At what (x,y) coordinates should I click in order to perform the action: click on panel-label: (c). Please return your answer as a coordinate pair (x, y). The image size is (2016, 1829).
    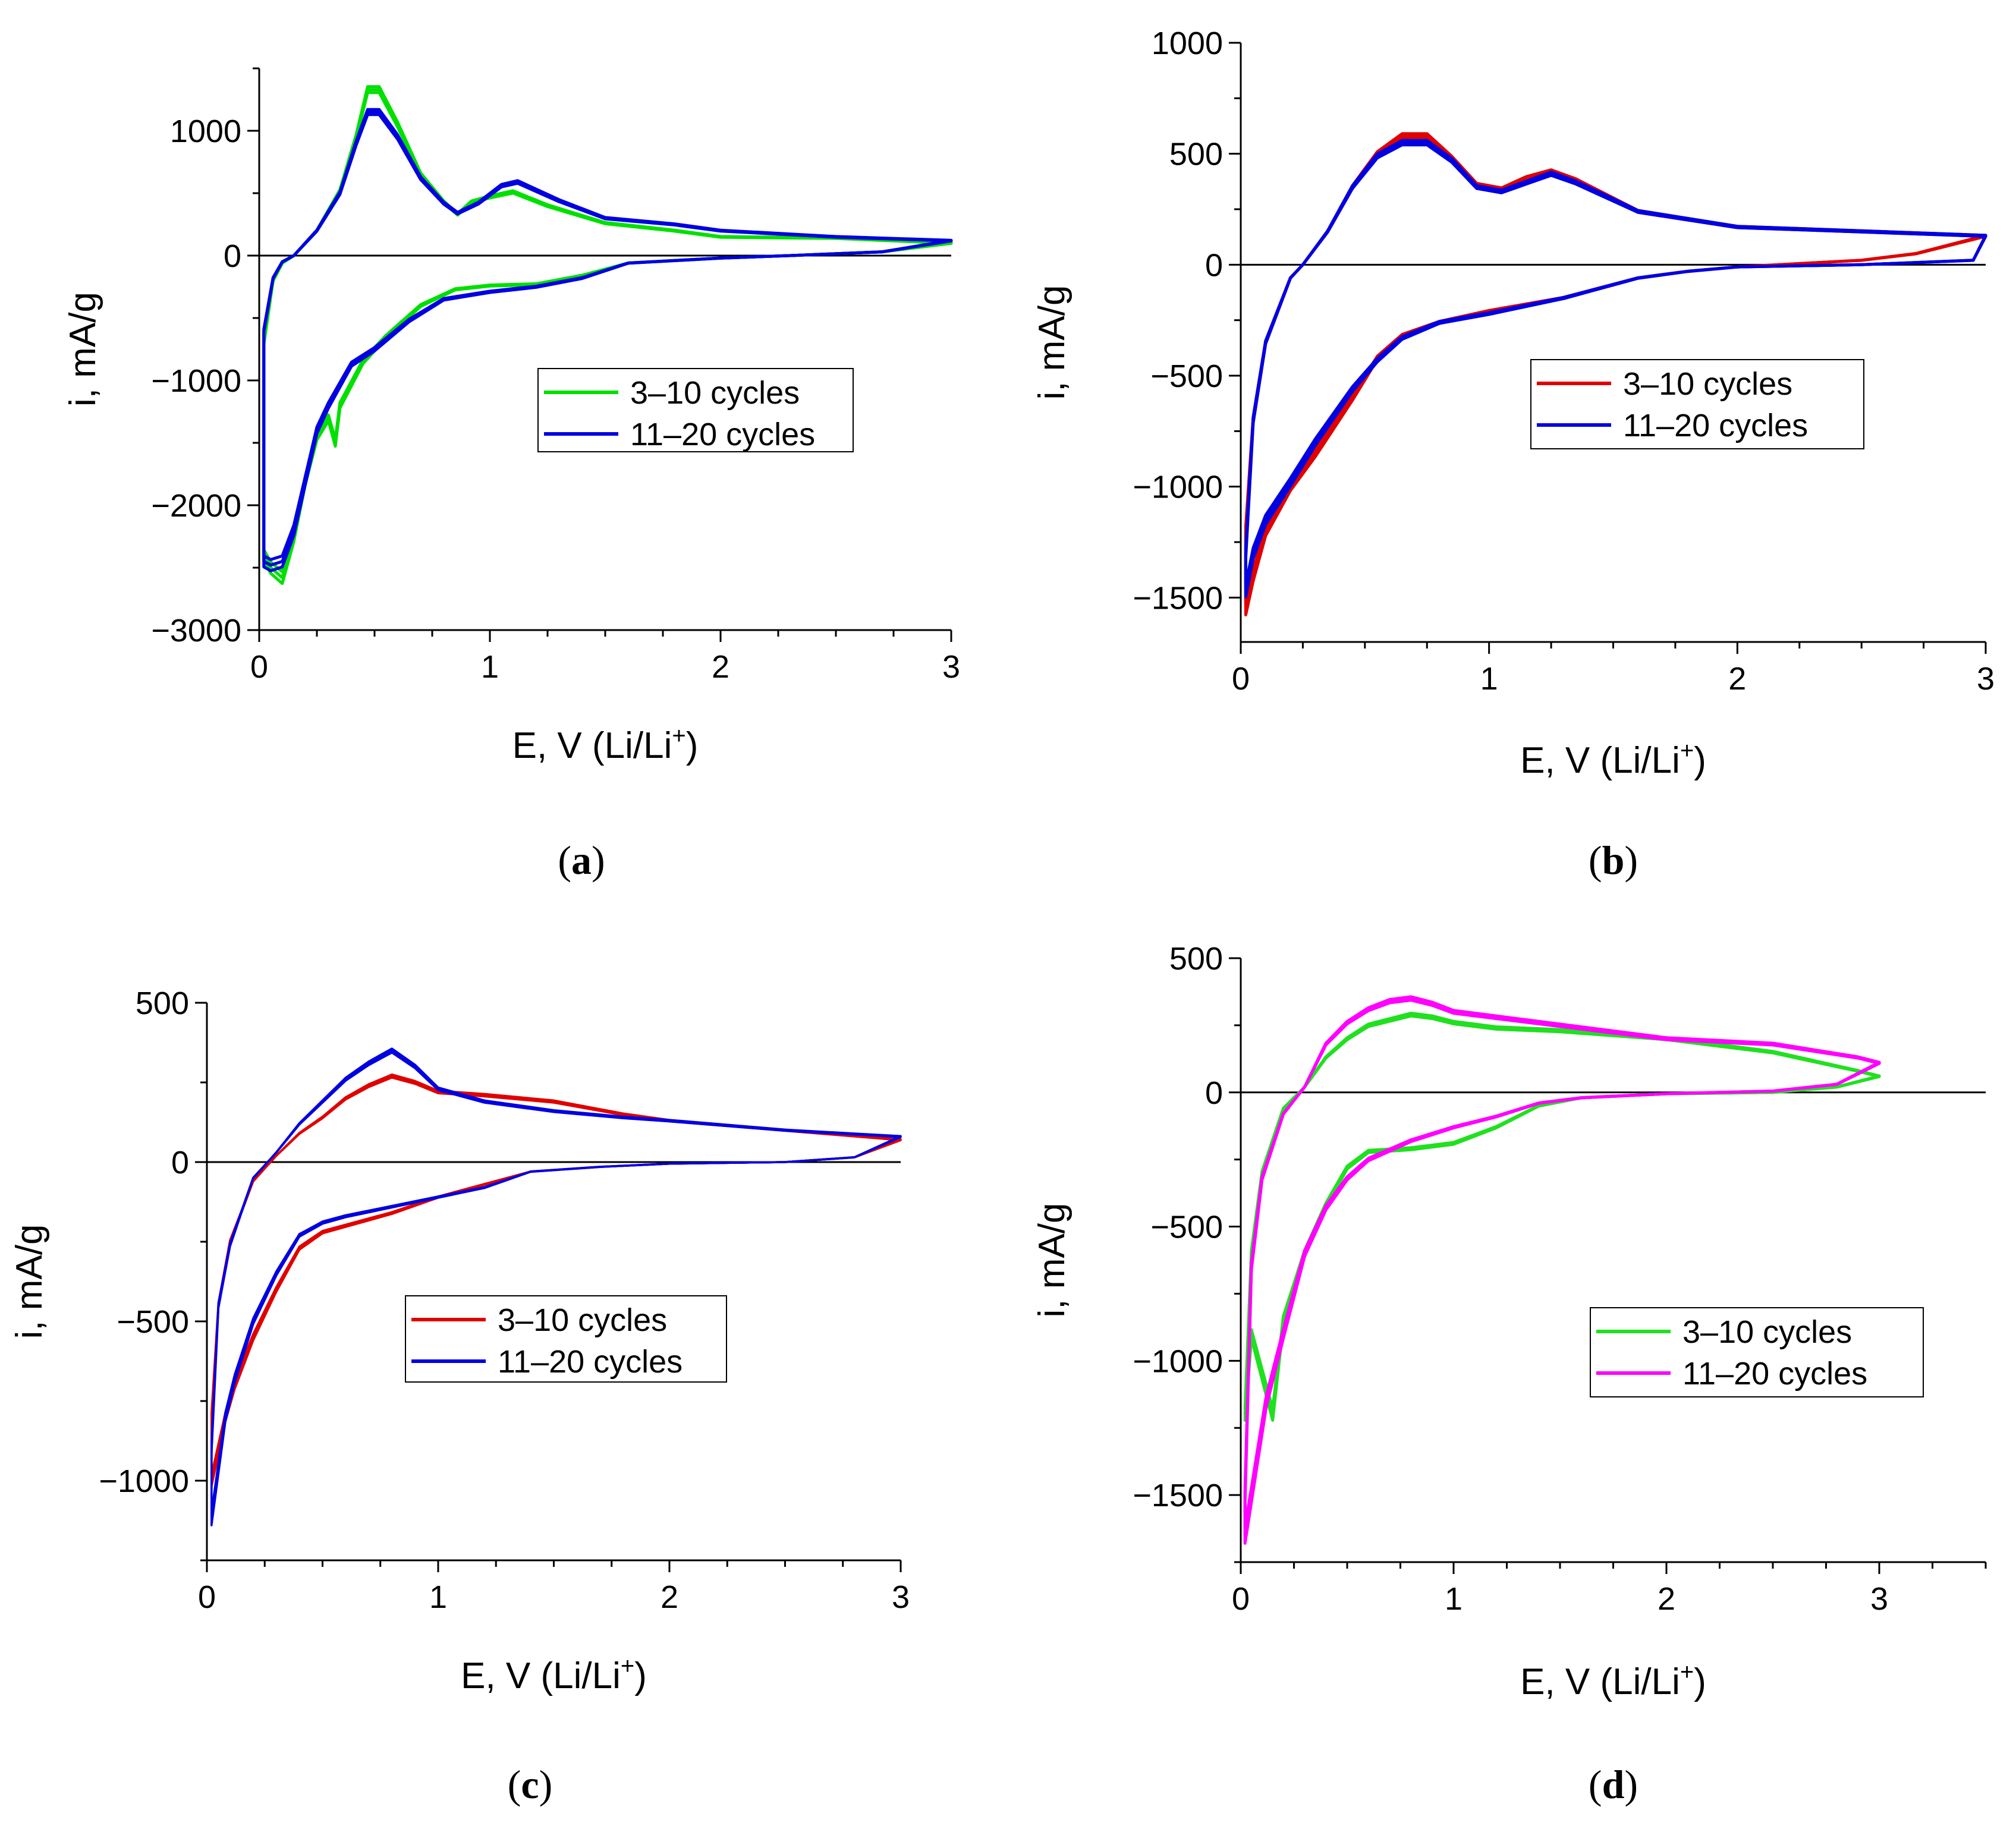
    Looking at the image, I should click on (530, 1785).